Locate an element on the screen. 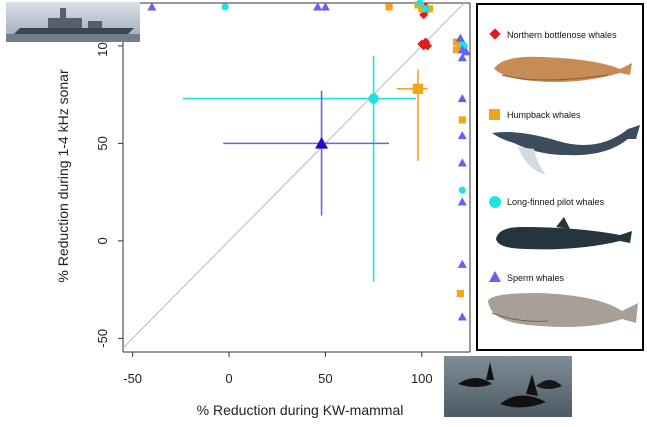 This screenshot has height=427, width=647. x-tick-label: -50 is located at coordinates (132, 378).